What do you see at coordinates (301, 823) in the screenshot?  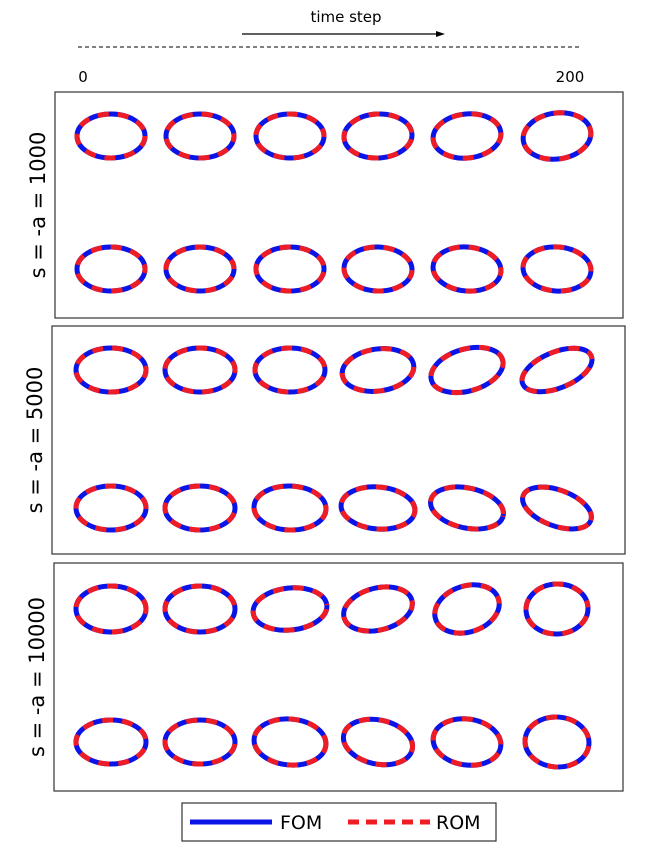 I see `legend-fom-label: FOM` at bounding box center [301, 823].